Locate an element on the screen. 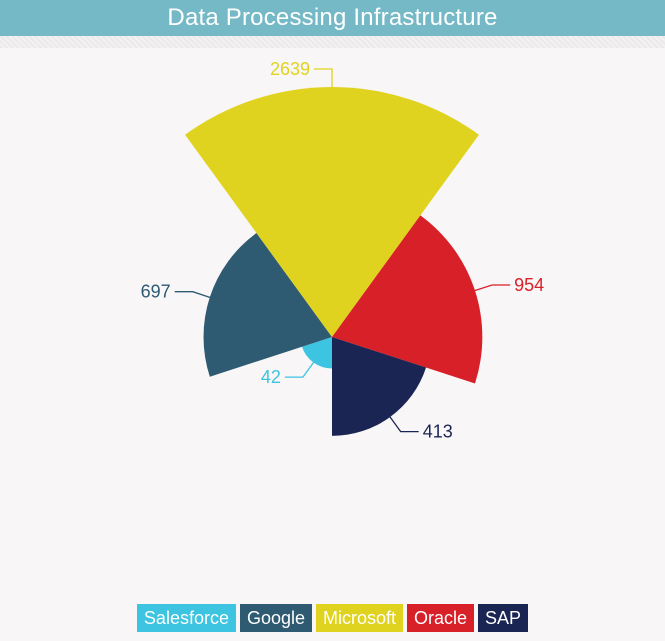  legend-item-salesforce: Salesforce is located at coordinates (186, 618).